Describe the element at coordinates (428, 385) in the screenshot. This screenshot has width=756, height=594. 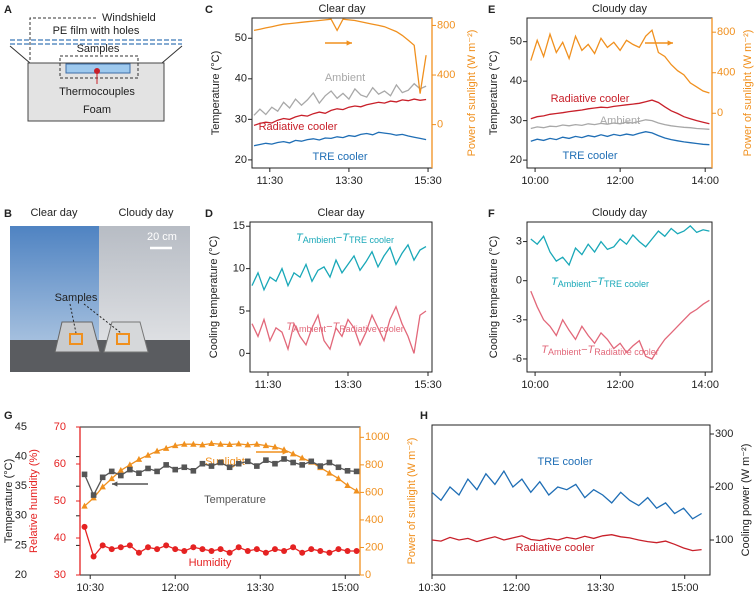
I see `x-tick-label: 15:30` at that location.